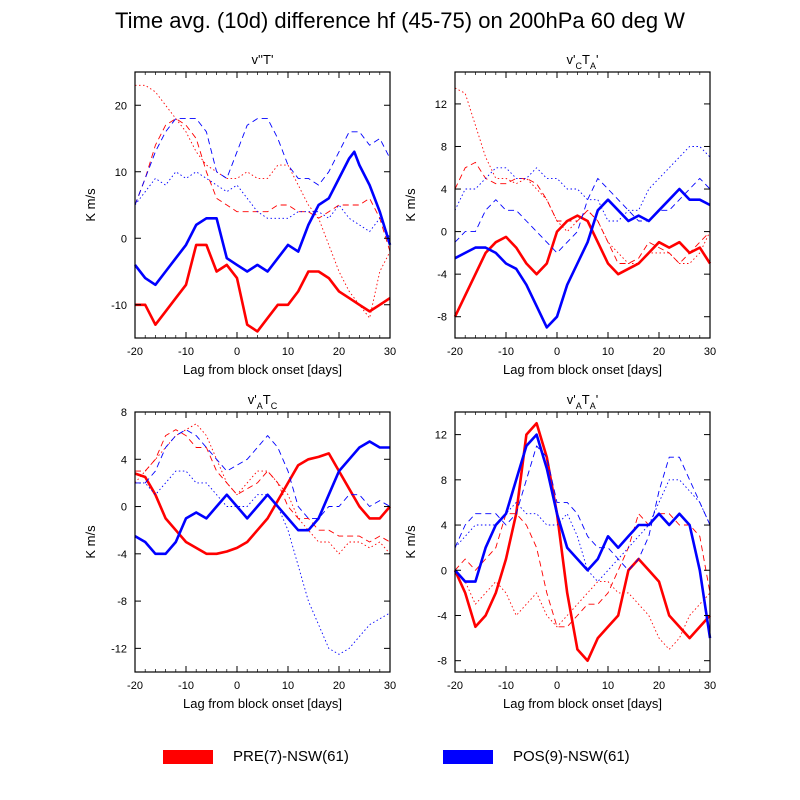 The image size is (800, 800). What do you see at coordinates (506, 686) in the screenshot?
I see `x-tick-label-4-2: -10` at bounding box center [506, 686].